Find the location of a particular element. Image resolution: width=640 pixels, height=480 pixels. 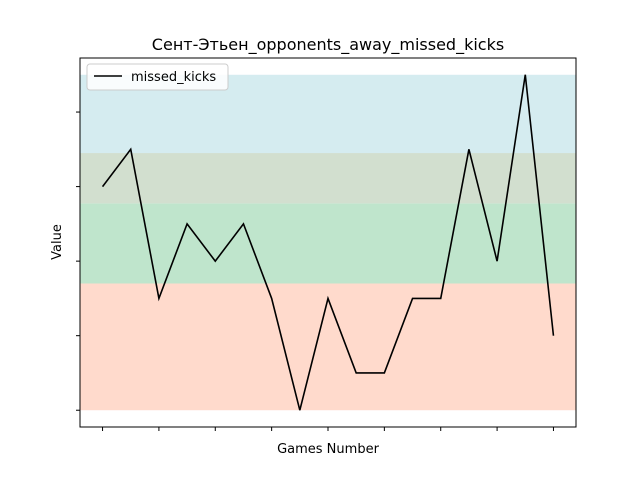

y-axis-label: Value is located at coordinates (57, 242).